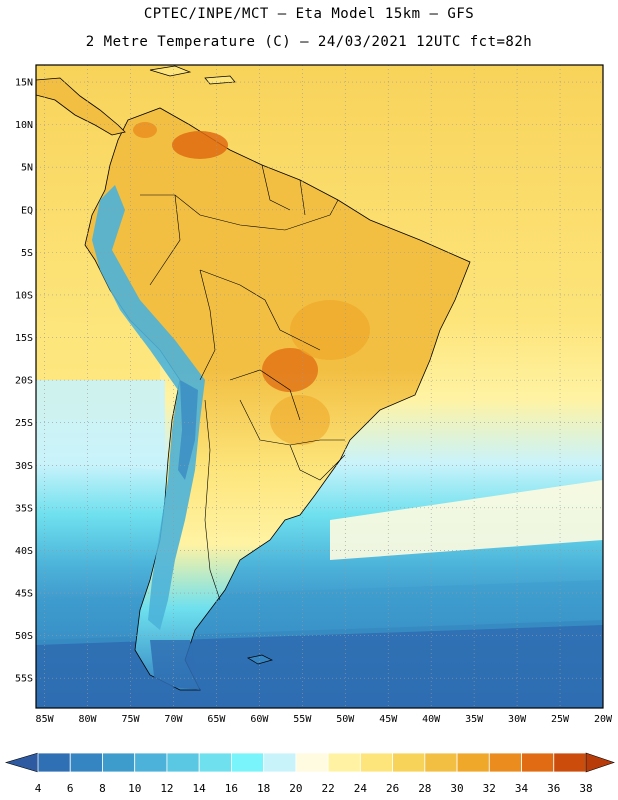  I want to click on lat-label: 15S, so click(24, 338).